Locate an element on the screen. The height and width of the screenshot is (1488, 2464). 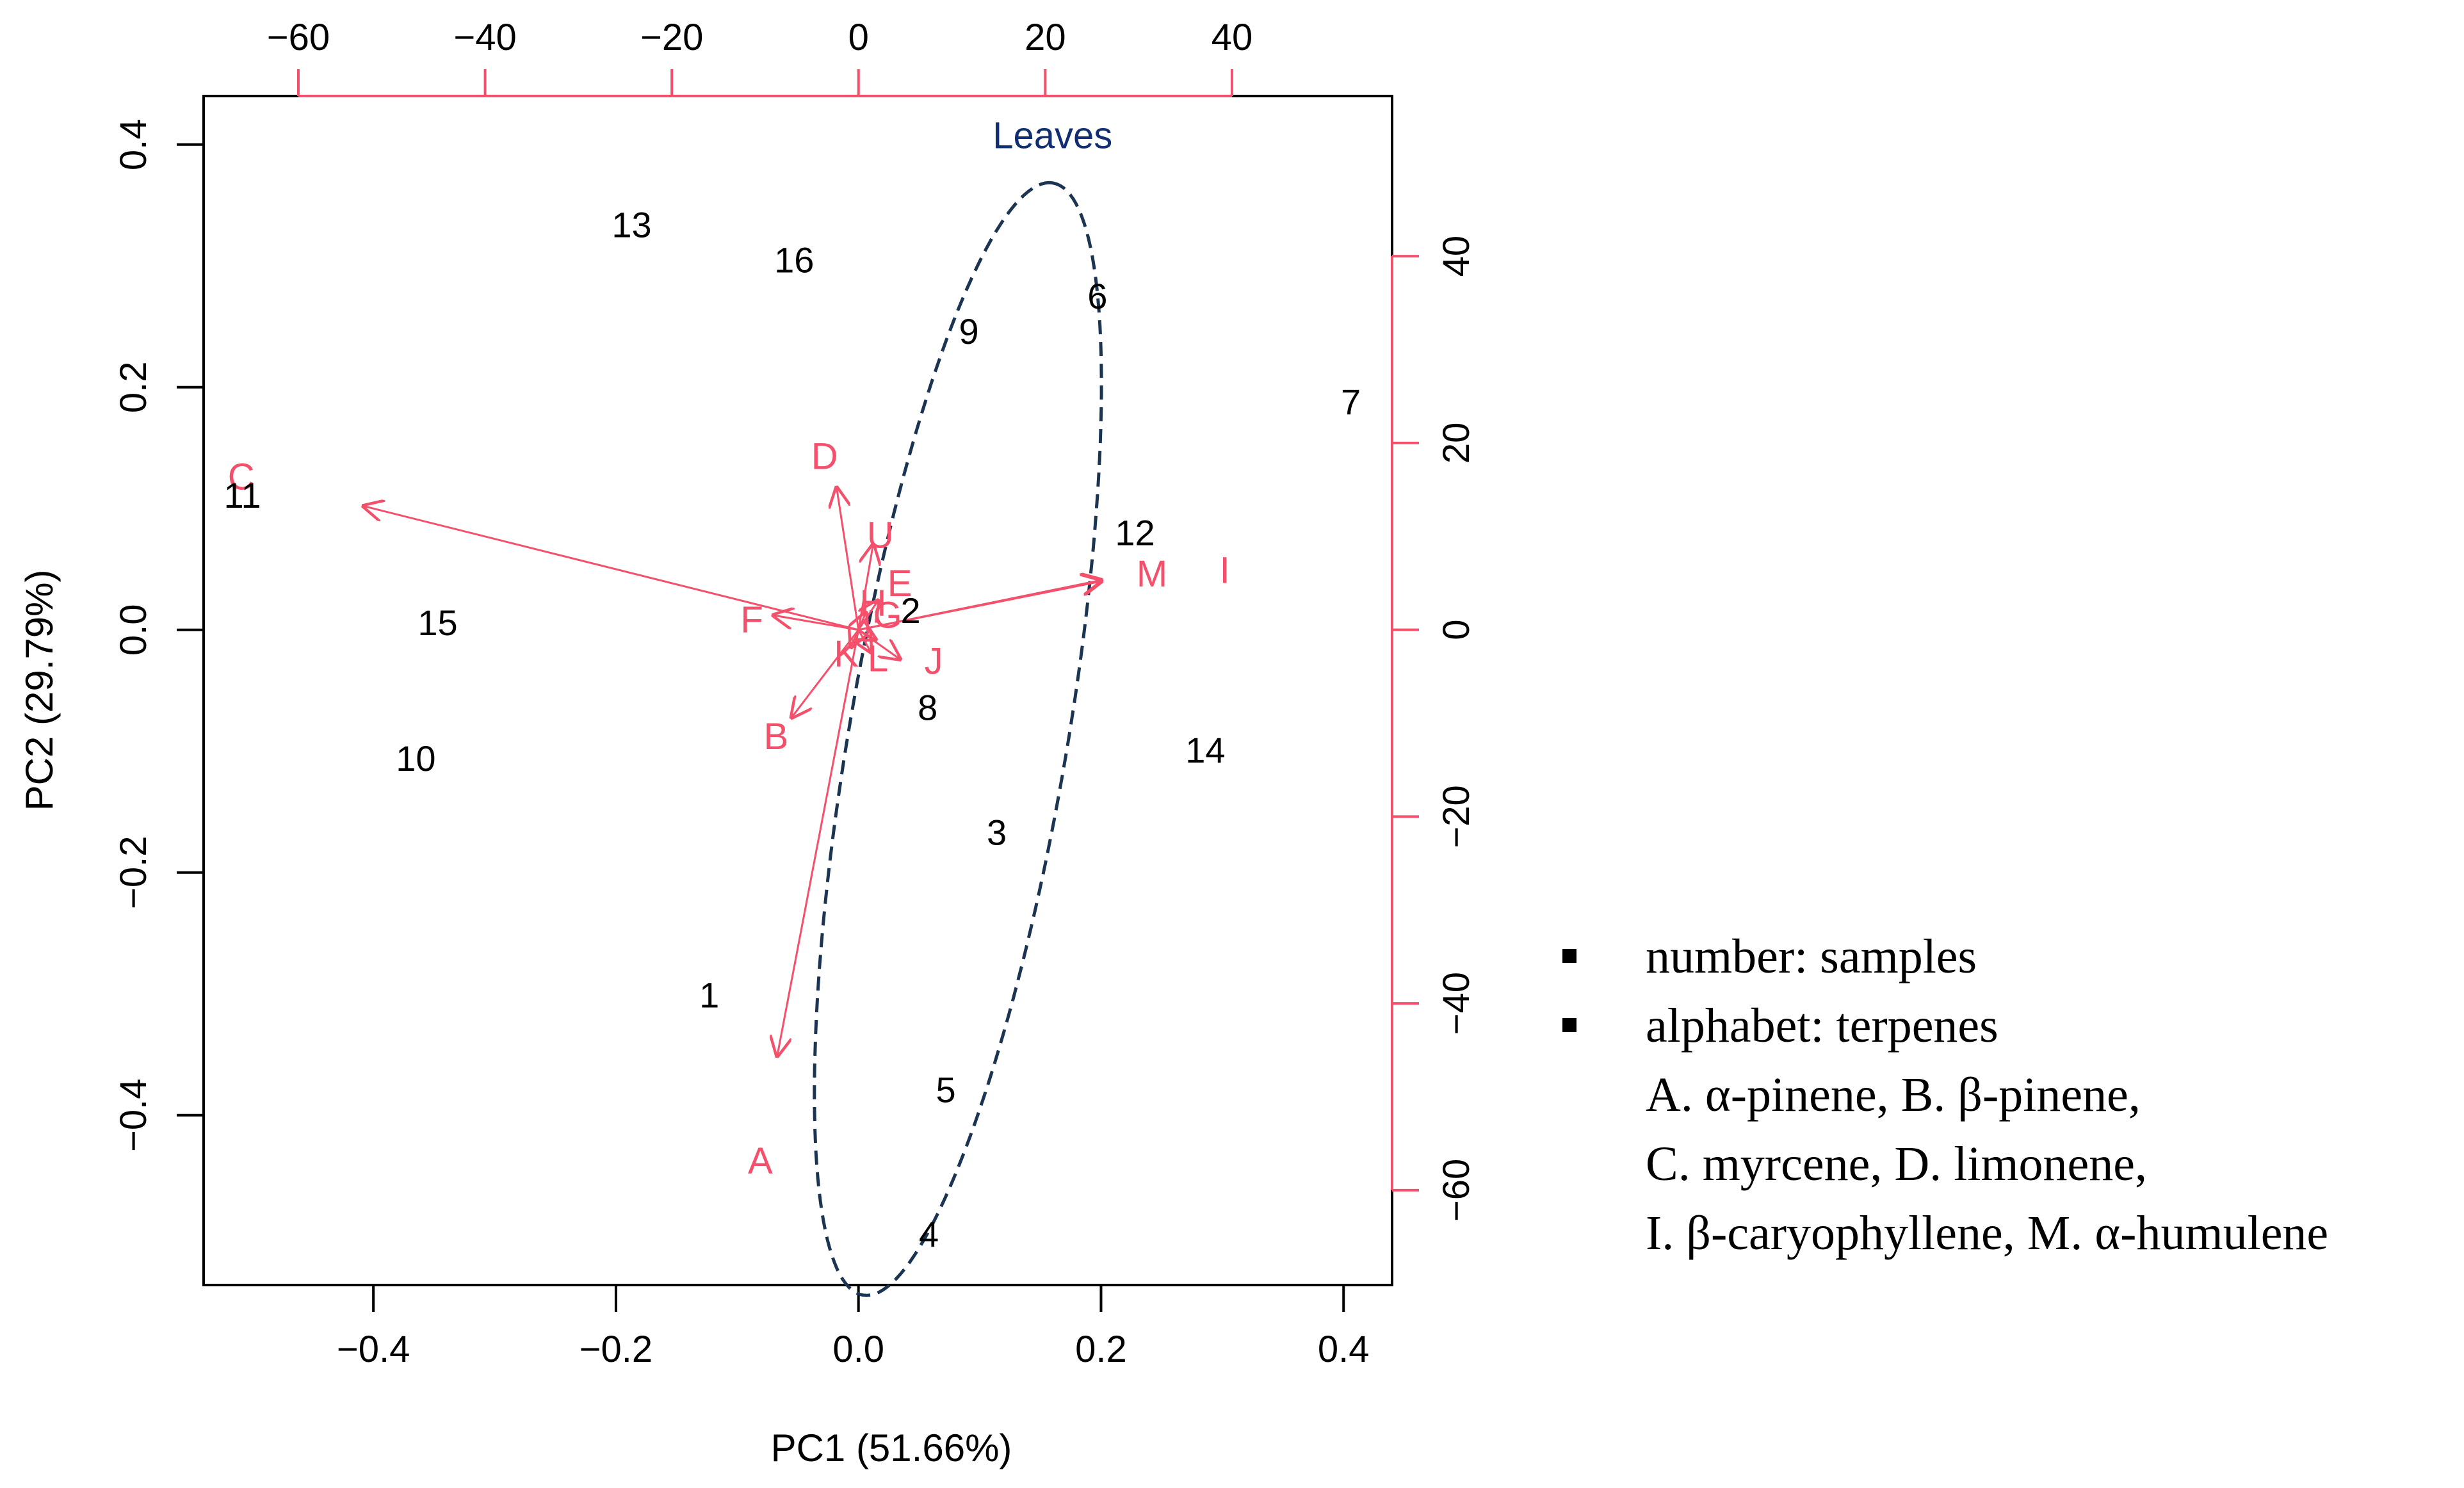
loading-arrow-a is located at coordinates (819, 843).